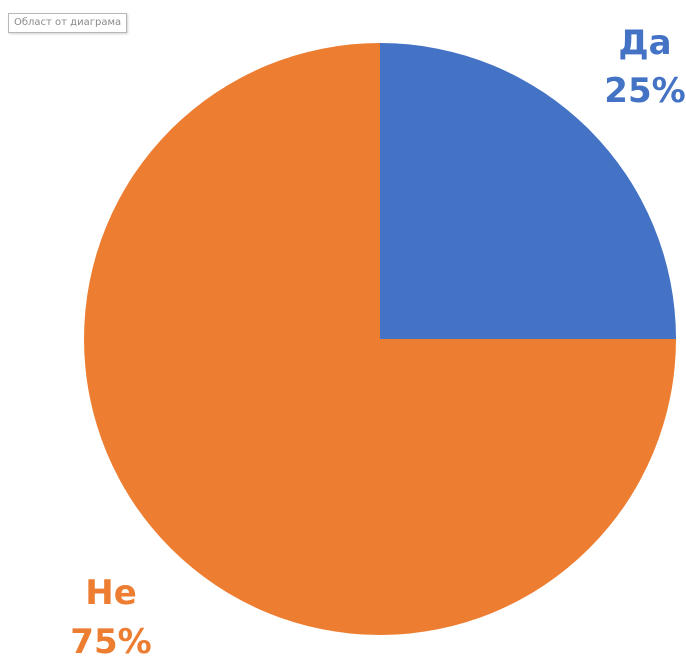 The image size is (686, 658). Describe the element at coordinates (110, 640) in the screenshot. I see `slice-label-ne-value: 75%` at that location.